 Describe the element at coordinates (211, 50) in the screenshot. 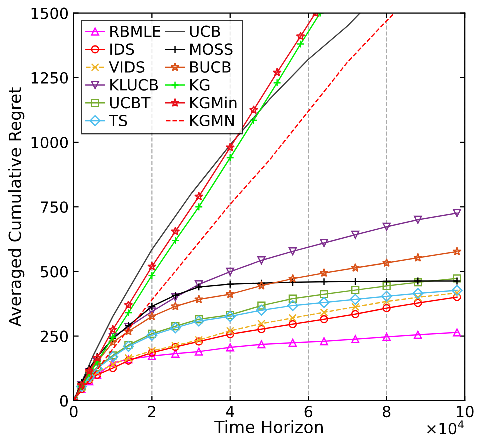

I see `legend-label: MOSS` at that location.